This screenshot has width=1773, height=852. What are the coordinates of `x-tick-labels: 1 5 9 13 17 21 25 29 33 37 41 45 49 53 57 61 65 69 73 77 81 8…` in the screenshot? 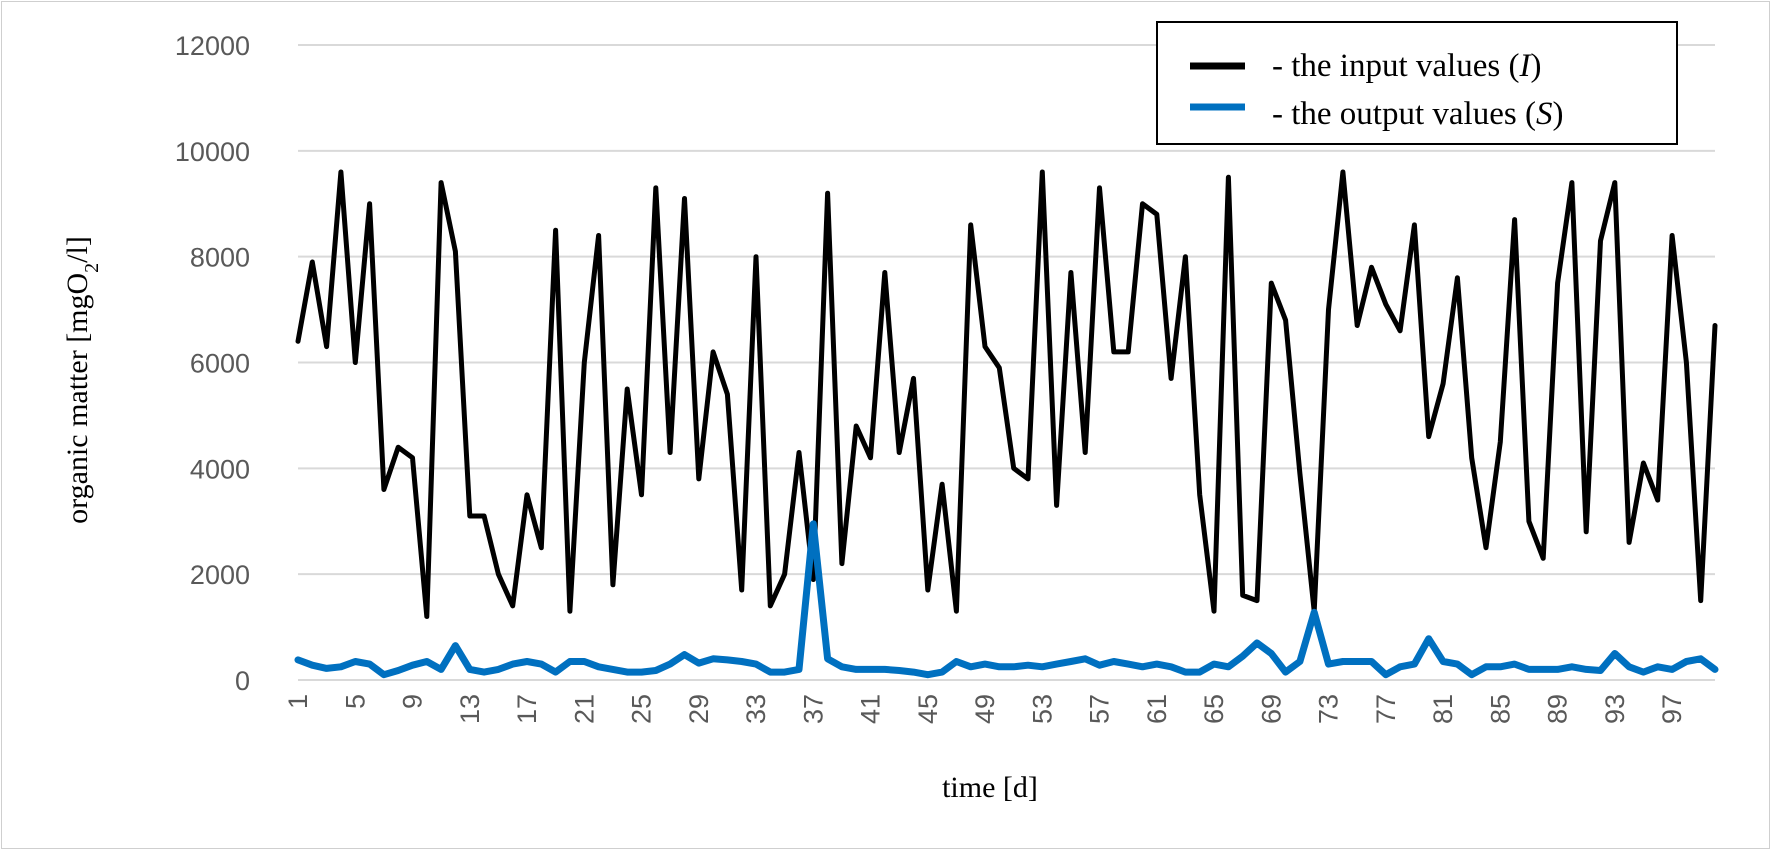 It's located at (985, 709).